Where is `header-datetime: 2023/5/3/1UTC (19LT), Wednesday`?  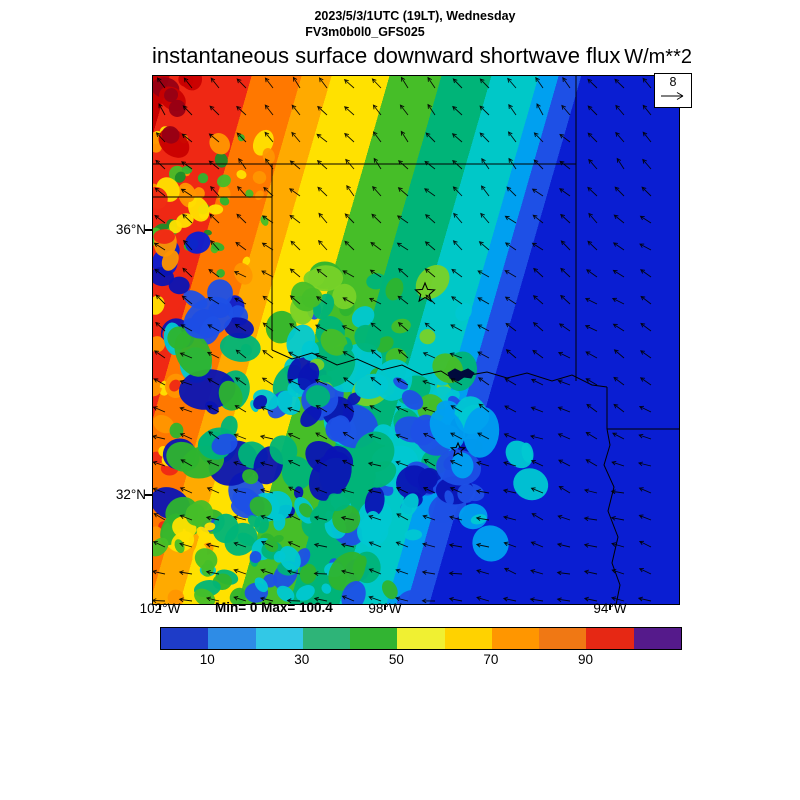 header-datetime: 2023/5/3/1UTC (19LT), Wednesday is located at coordinates (415, 16).